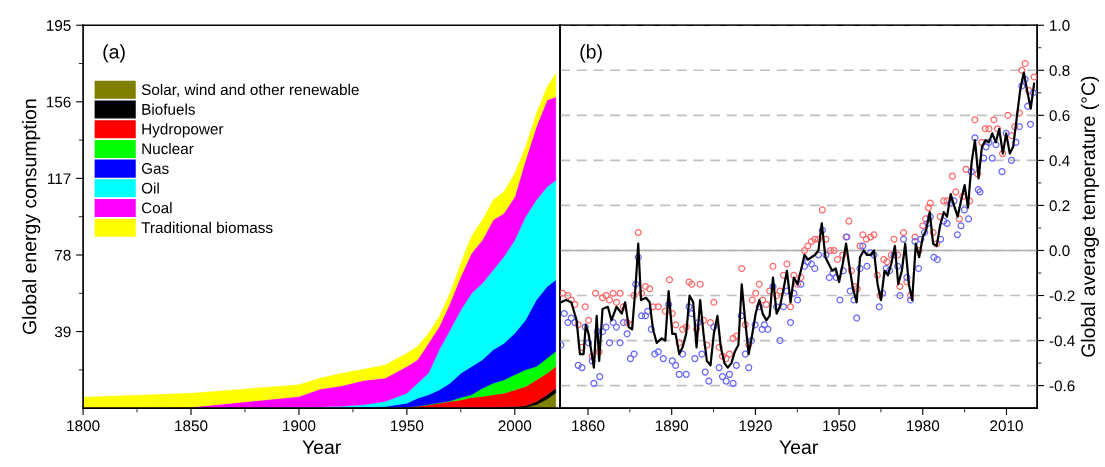 This screenshot has height=467, width=1105. I want to click on y-tick-label: 39, so click(62, 332).